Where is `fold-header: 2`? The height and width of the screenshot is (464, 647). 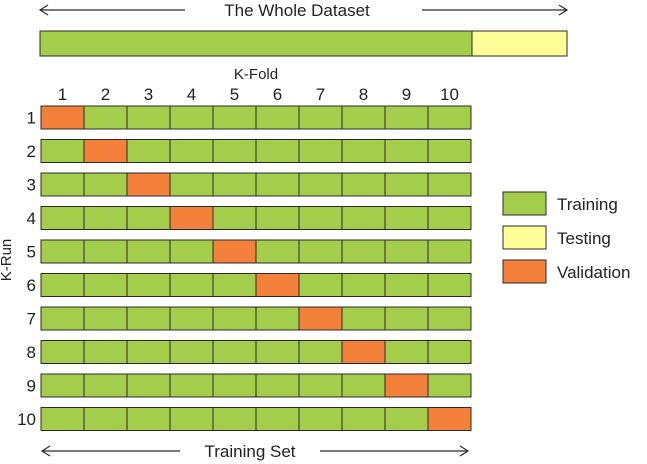 fold-header: 2 is located at coordinates (105, 94).